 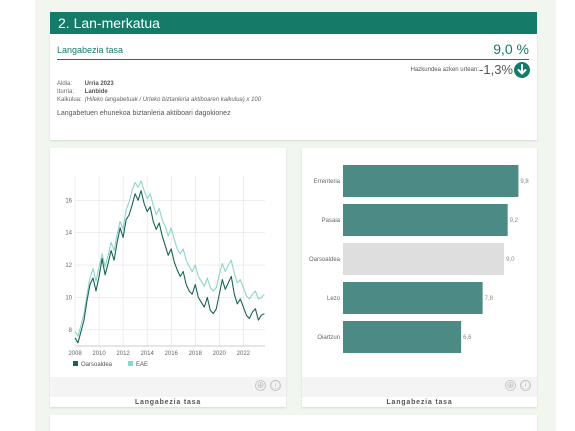 What do you see at coordinates (99, 354) in the screenshot?
I see `x-tick-label: 2010` at bounding box center [99, 354].